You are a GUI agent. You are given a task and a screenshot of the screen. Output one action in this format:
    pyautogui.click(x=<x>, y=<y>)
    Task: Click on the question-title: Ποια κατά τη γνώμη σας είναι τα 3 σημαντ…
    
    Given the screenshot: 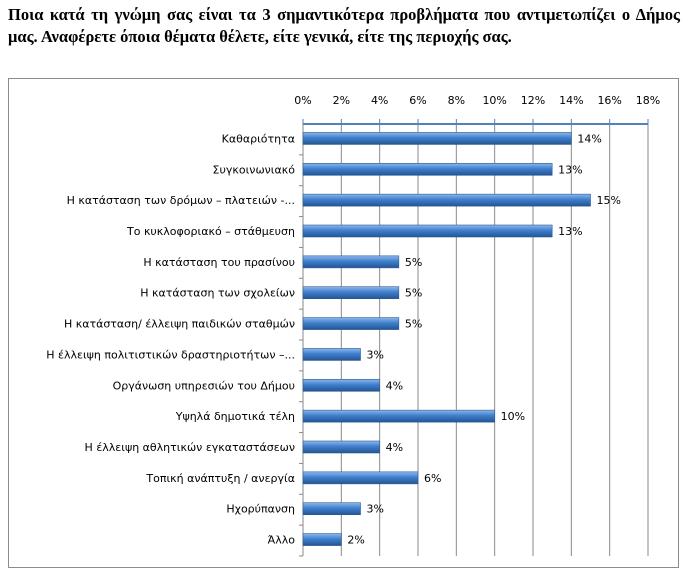 What is the action you would take?
    pyautogui.click(x=344, y=25)
    